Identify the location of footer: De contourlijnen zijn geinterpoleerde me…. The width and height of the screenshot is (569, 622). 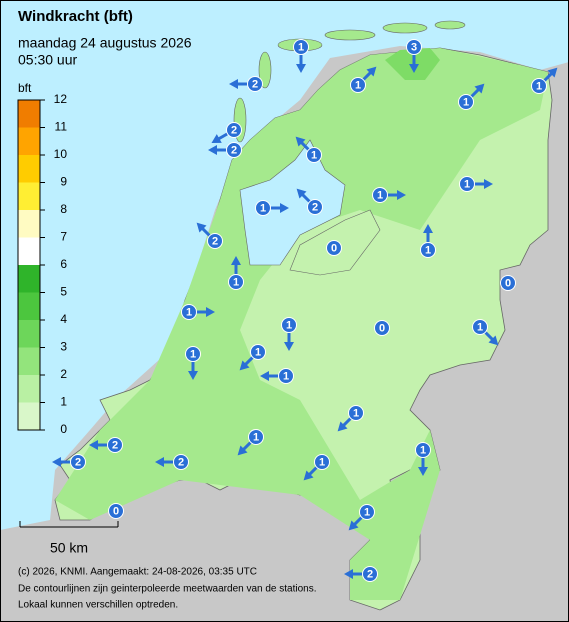
(167, 589).